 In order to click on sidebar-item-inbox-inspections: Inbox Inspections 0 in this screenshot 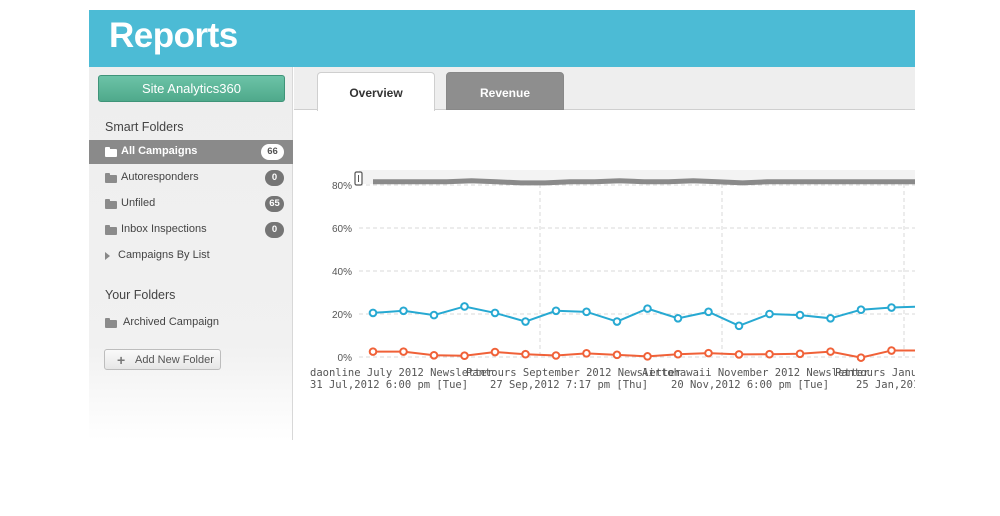, I will do `click(191, 230)`.